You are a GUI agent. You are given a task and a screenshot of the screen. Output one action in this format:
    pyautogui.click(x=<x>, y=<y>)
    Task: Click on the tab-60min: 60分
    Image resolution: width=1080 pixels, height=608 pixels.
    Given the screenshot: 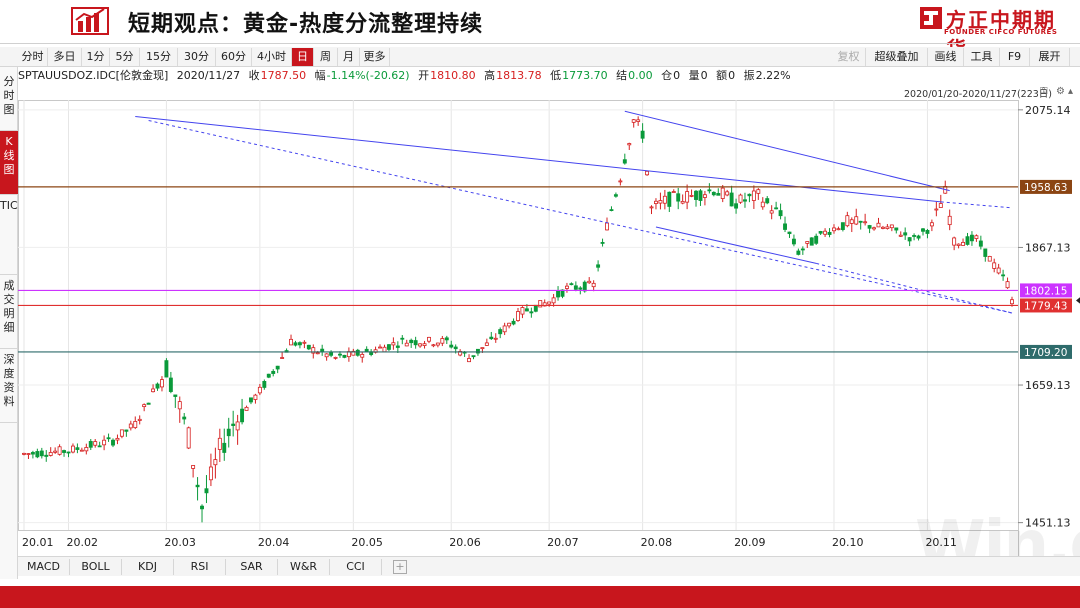 What is the action you would take?
    pyautogui.click(x=234, y=57)
    